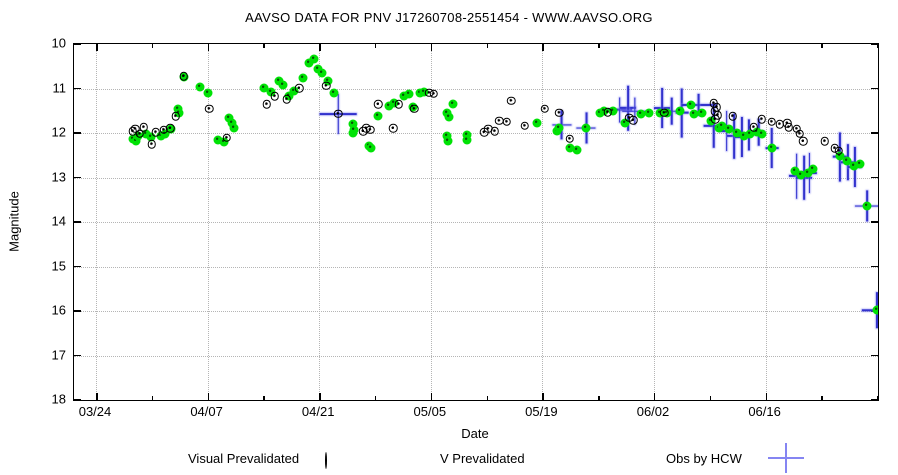 This screenshot has height=475, width=898. I want to click on y-tick-label: 11, so click(59, 87).